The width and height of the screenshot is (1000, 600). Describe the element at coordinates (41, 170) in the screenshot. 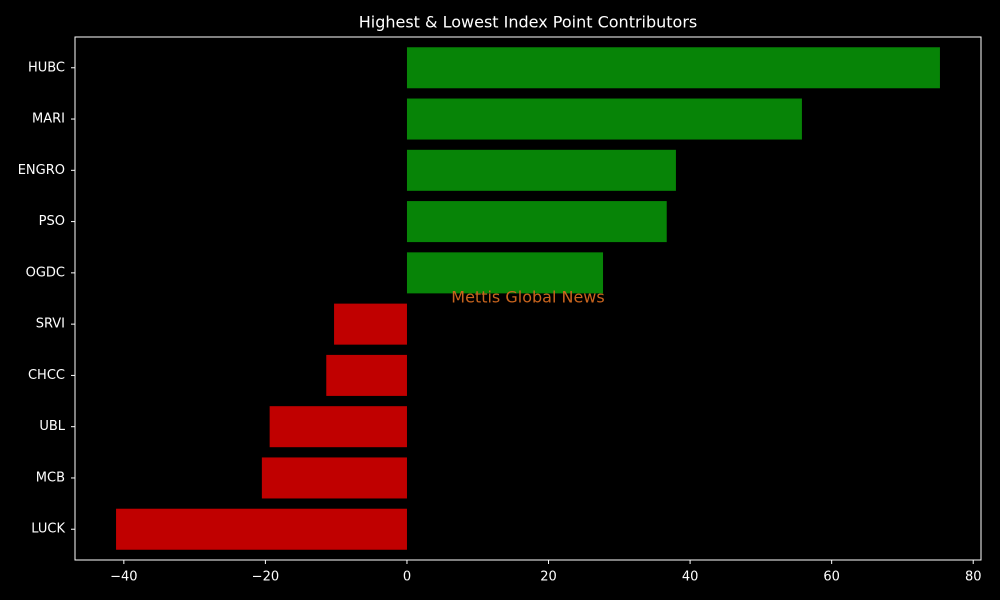

I see `y-tick-label: ENGRO` at that location.